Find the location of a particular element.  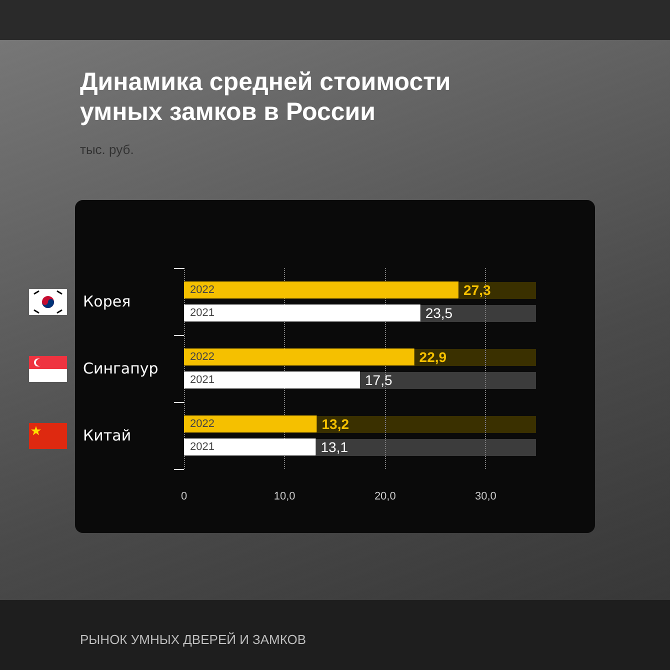

y-tick-label: Корея is located at coordinates (107, 301).